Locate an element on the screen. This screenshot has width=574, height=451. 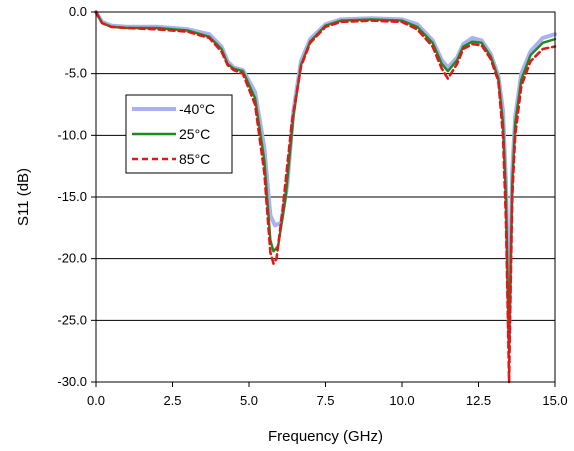
y-tick-label: -25.0 is located at coordinates (72, 319).